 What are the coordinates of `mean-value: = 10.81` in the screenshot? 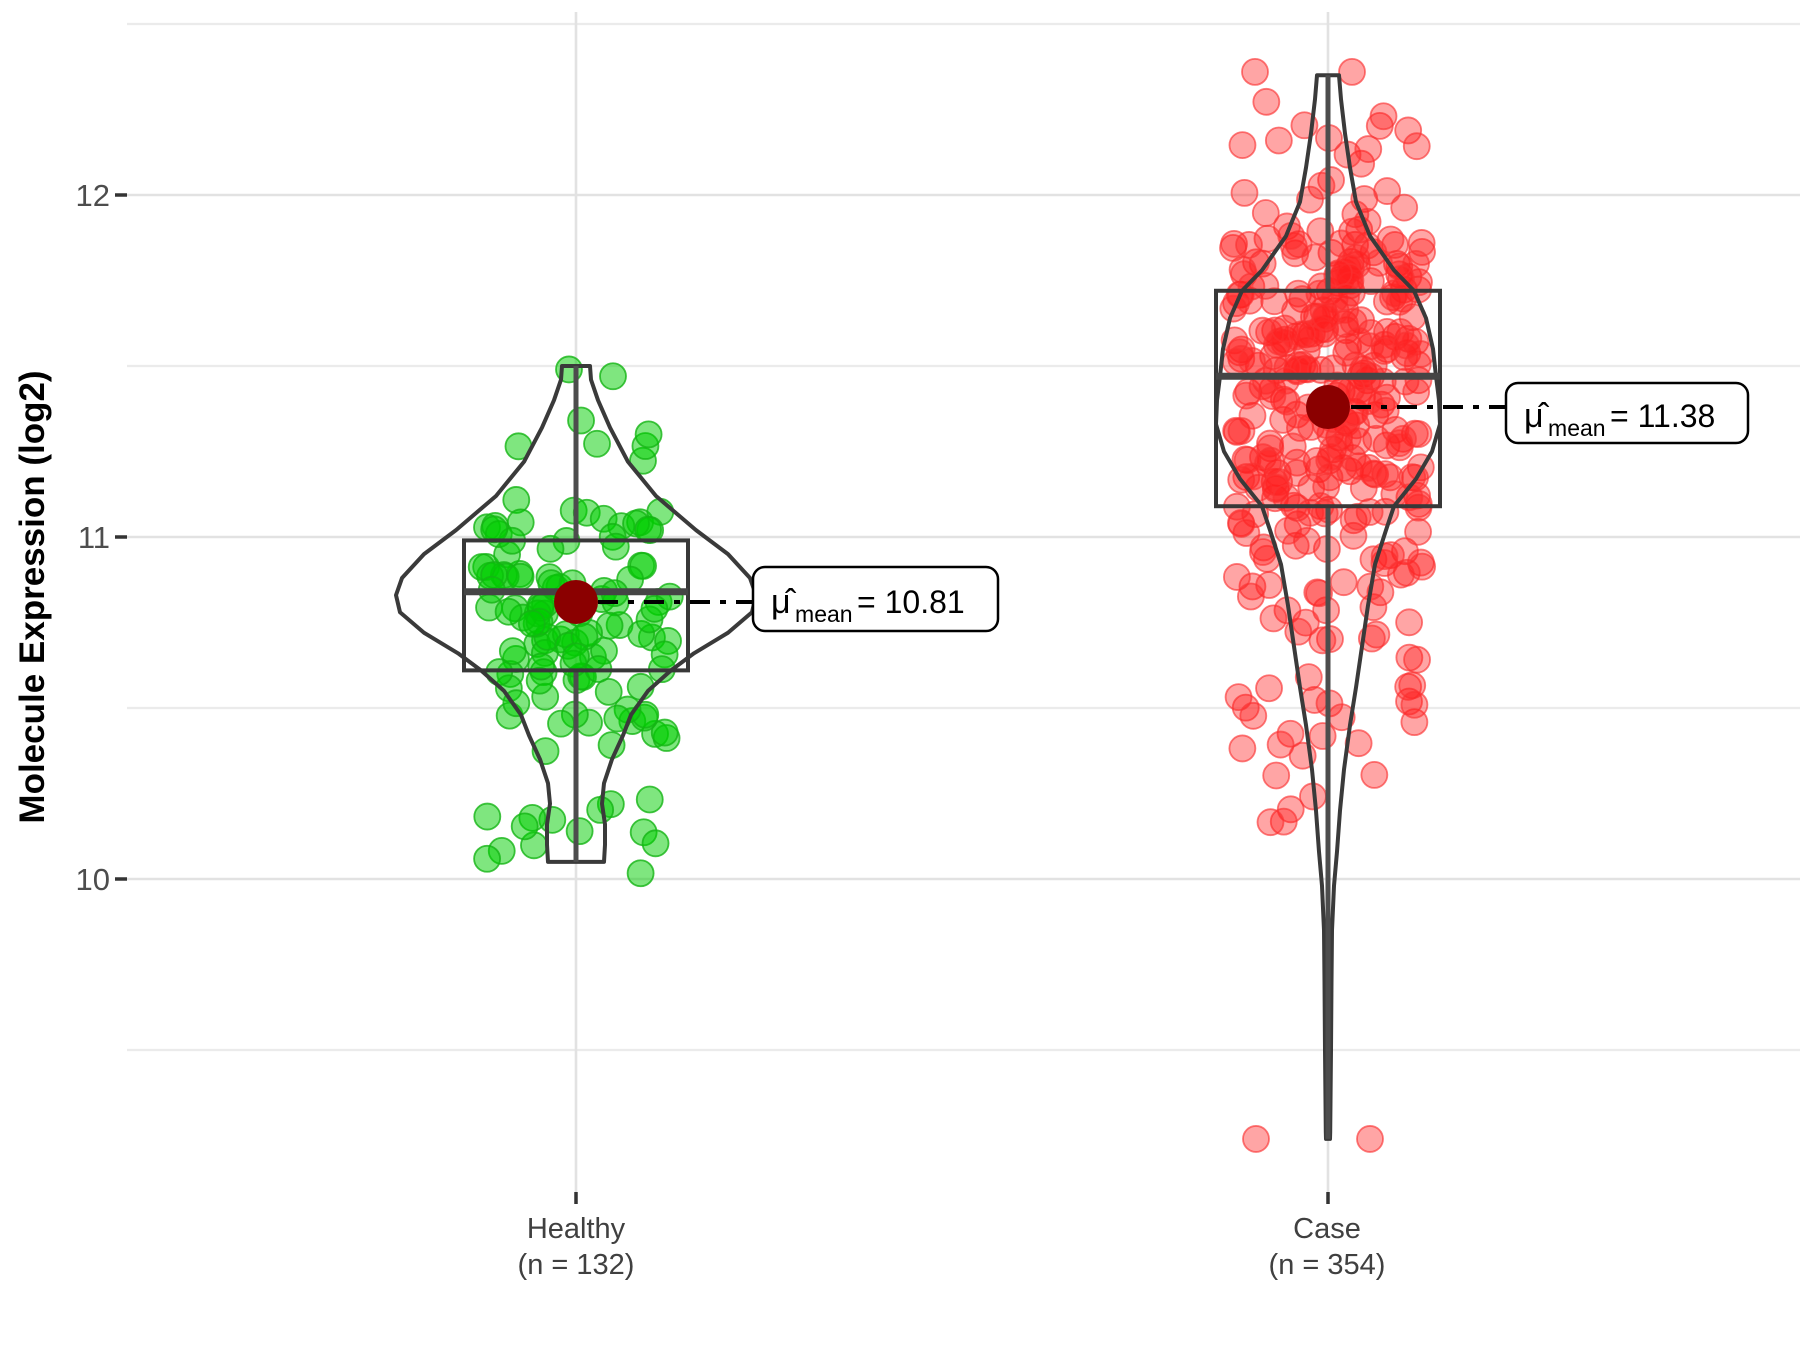 It's located at (911, 602).